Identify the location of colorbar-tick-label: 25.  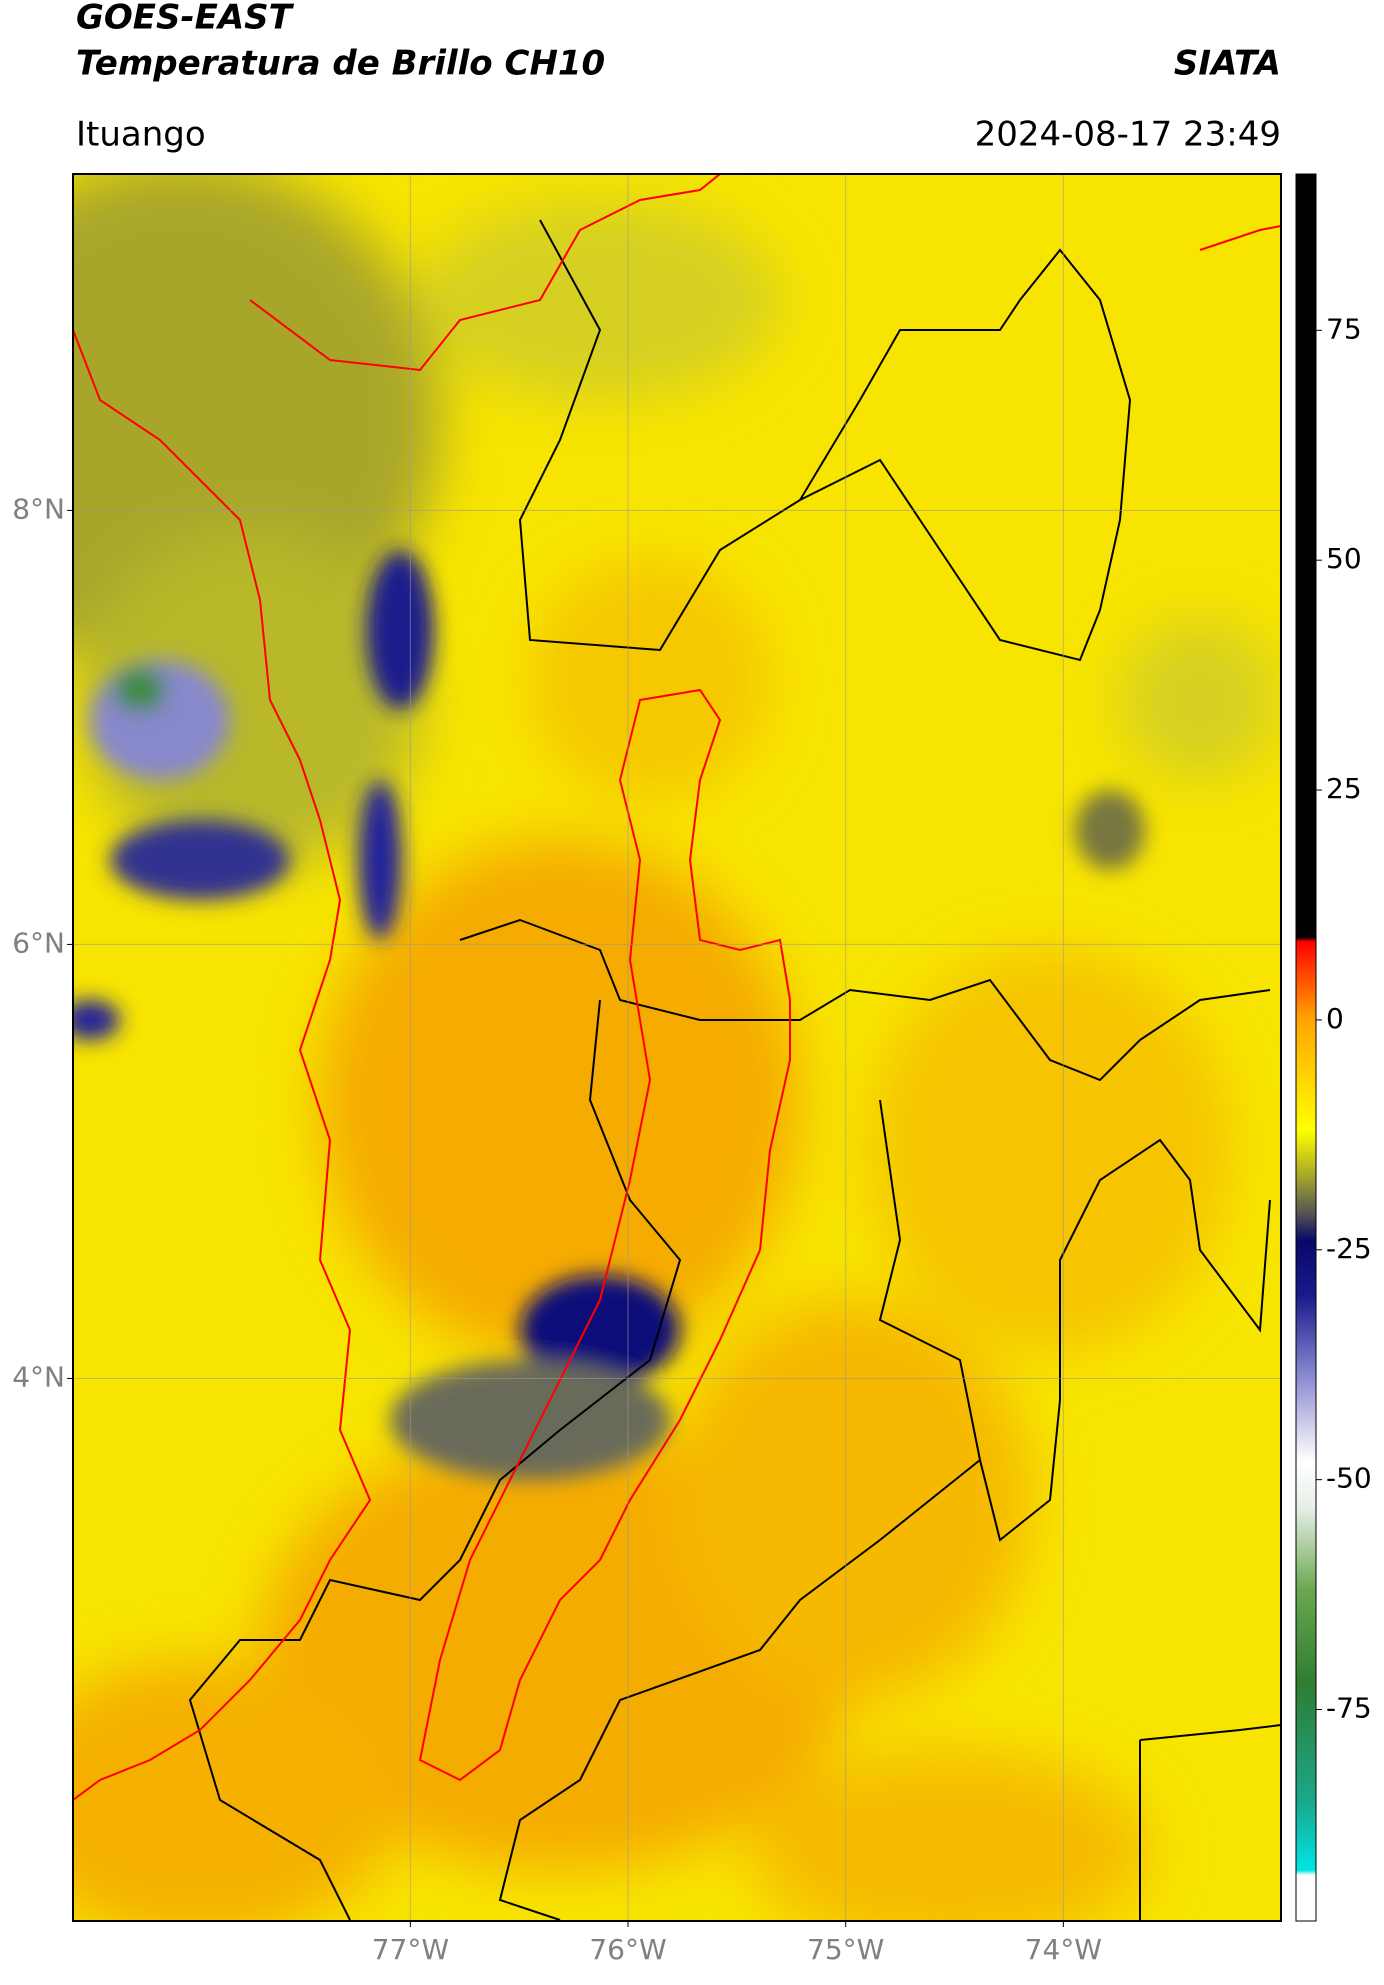
(1344, 788).